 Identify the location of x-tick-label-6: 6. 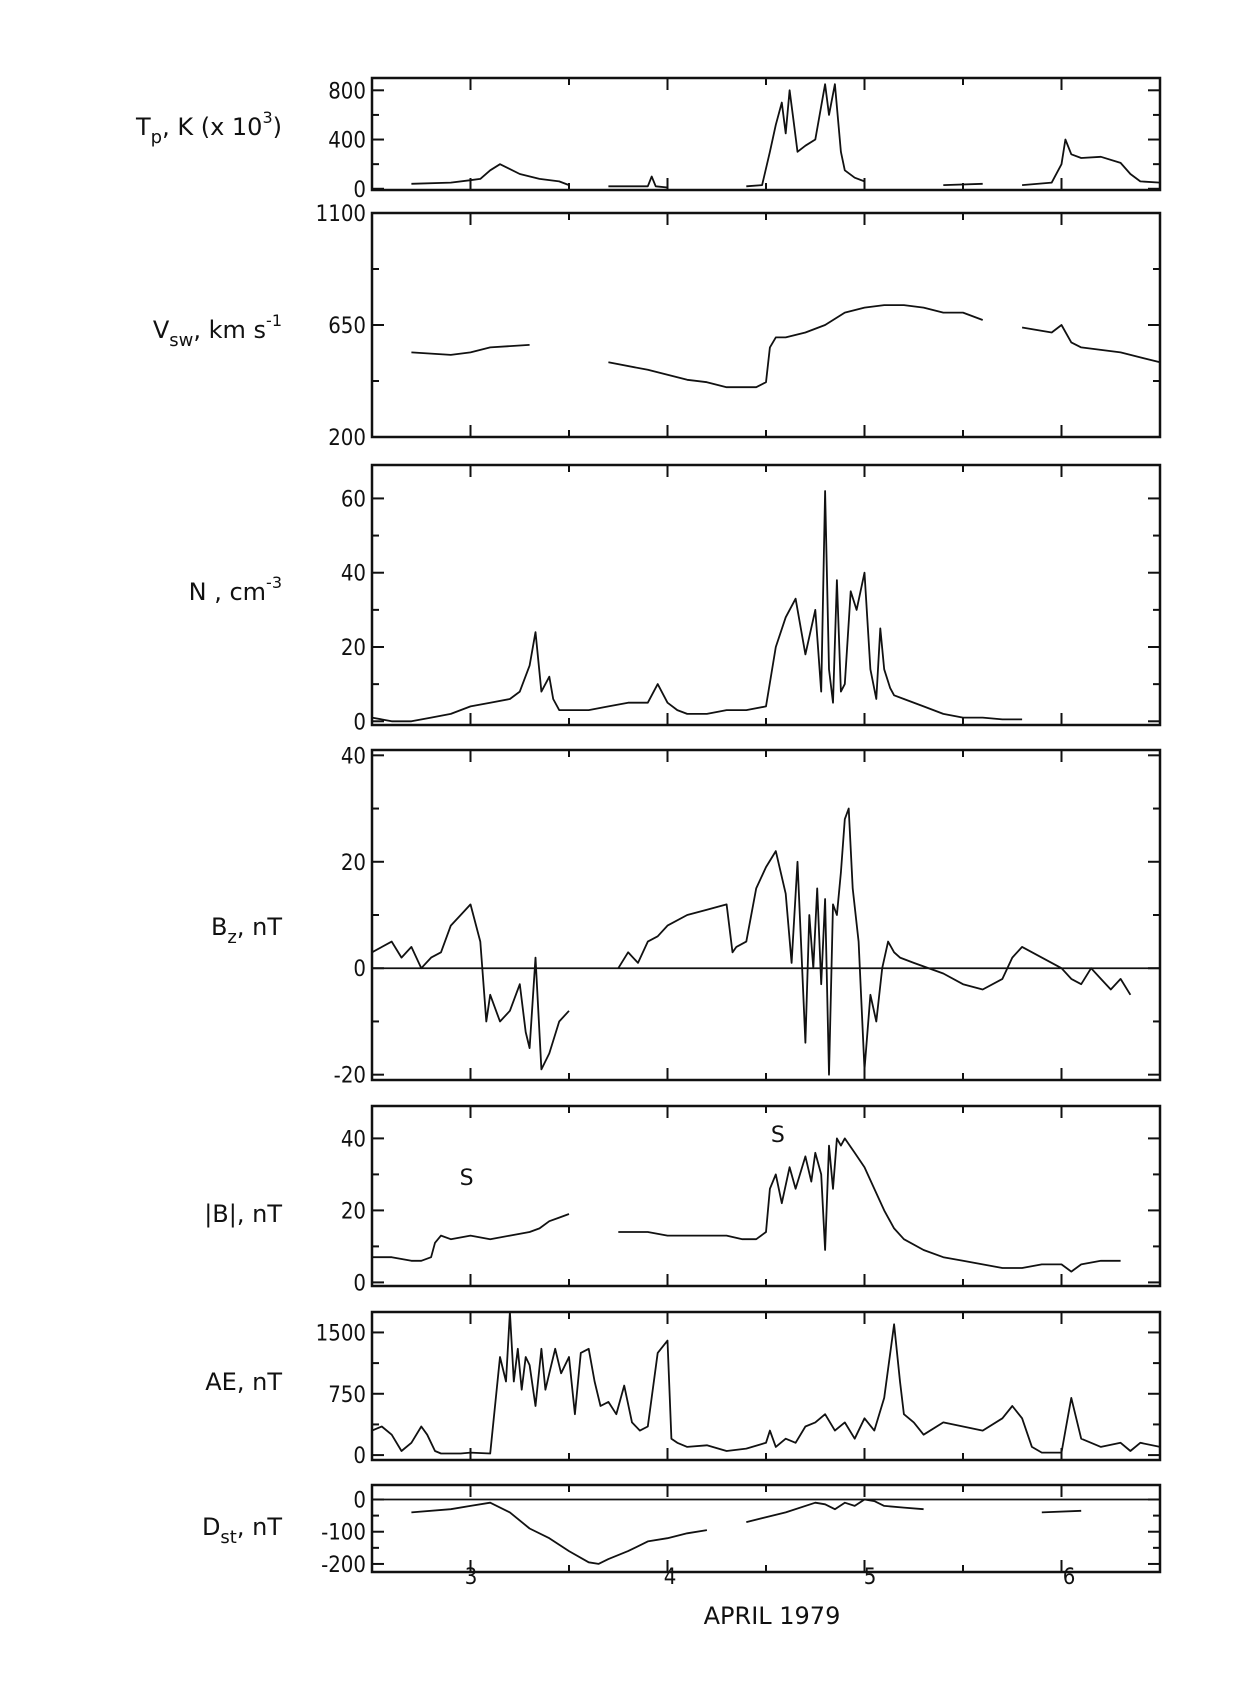
(1069, 1577).